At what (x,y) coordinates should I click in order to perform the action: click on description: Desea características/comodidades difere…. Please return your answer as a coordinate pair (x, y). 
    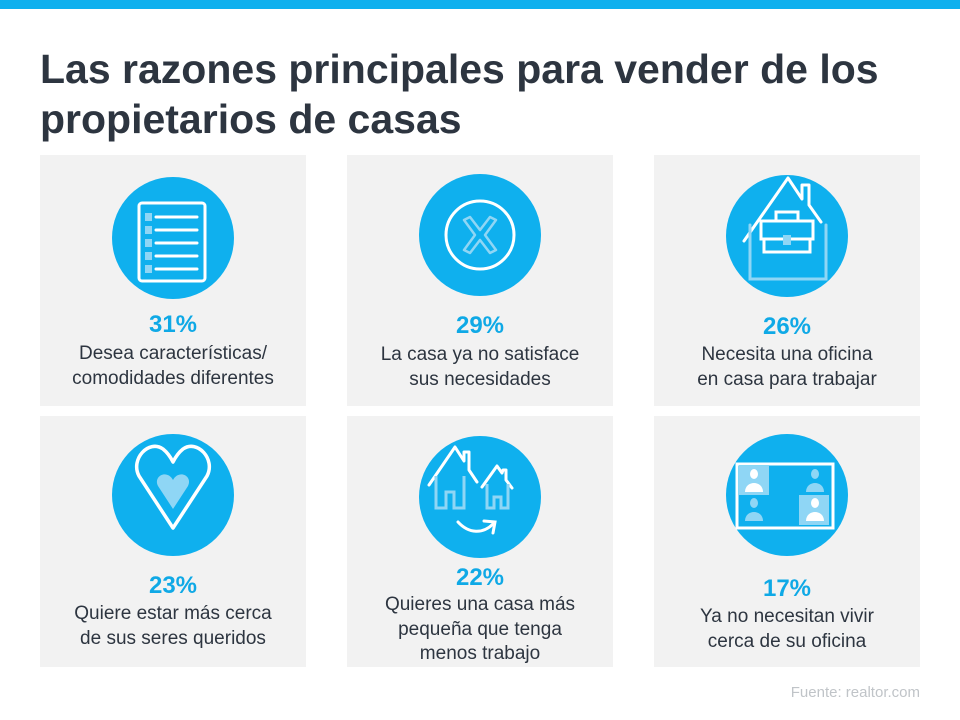
    Looking at the image, I should click on (173, 366).